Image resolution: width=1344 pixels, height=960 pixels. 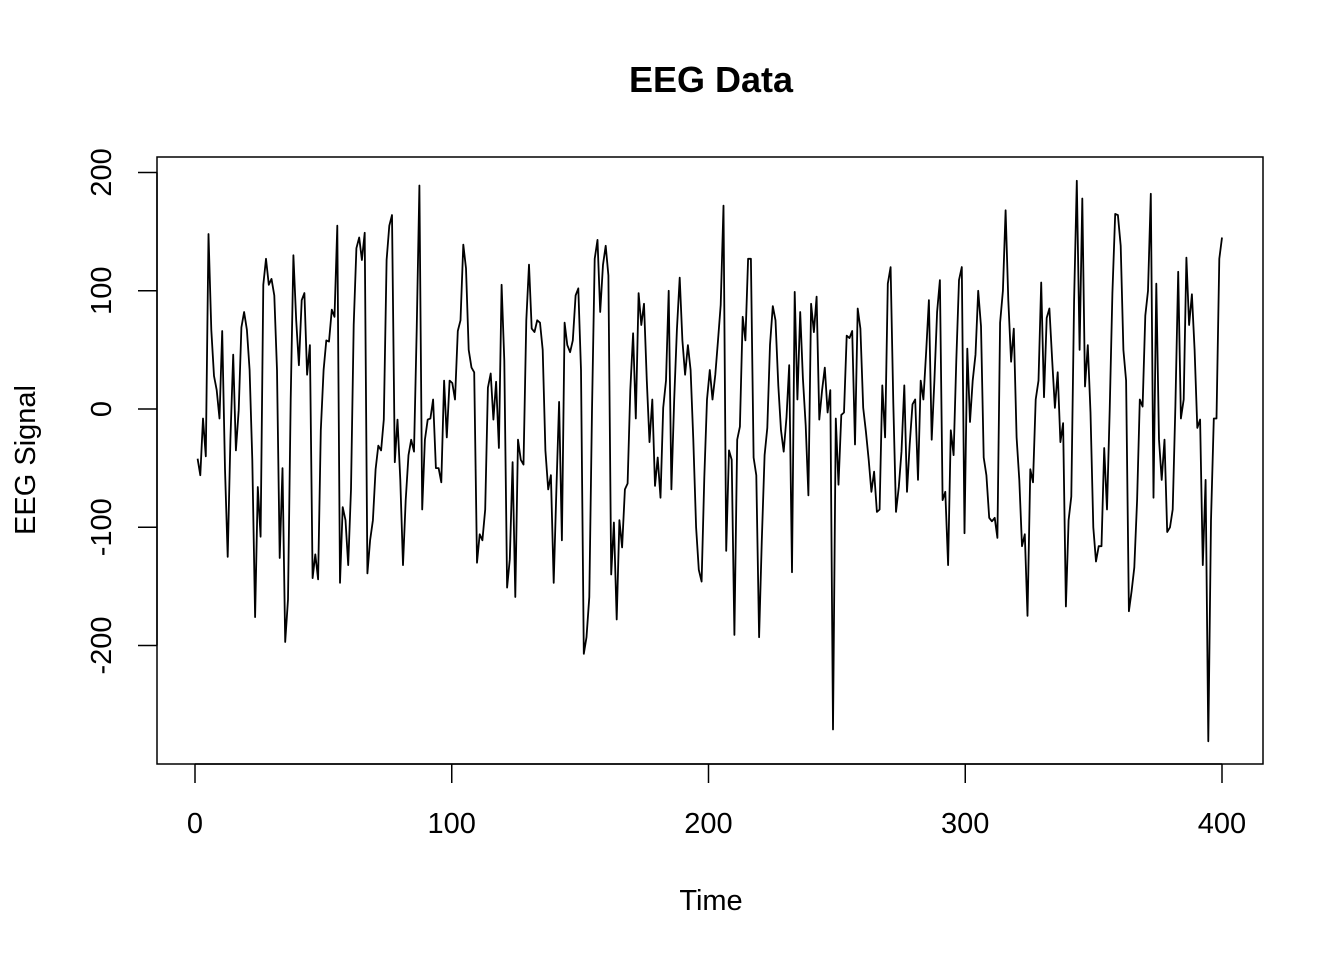 I want to click on x-tick-label: 100, so click(x=452, y=824).